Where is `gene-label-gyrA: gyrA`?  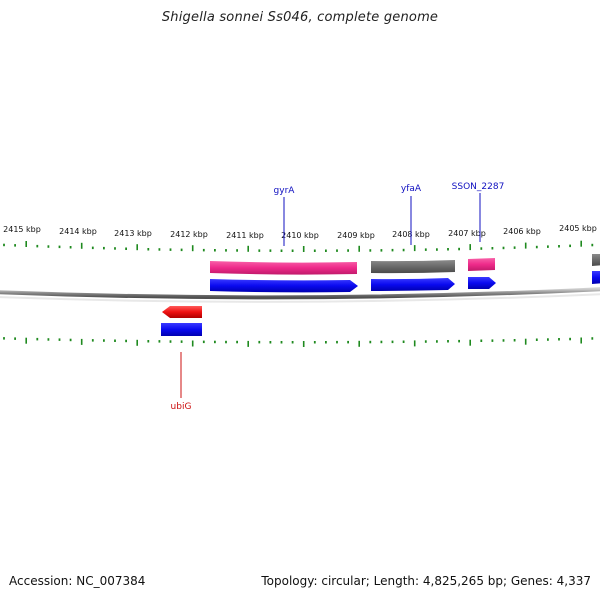
gene-label-gyrA: gyrA is located at coordinates (285, 191).